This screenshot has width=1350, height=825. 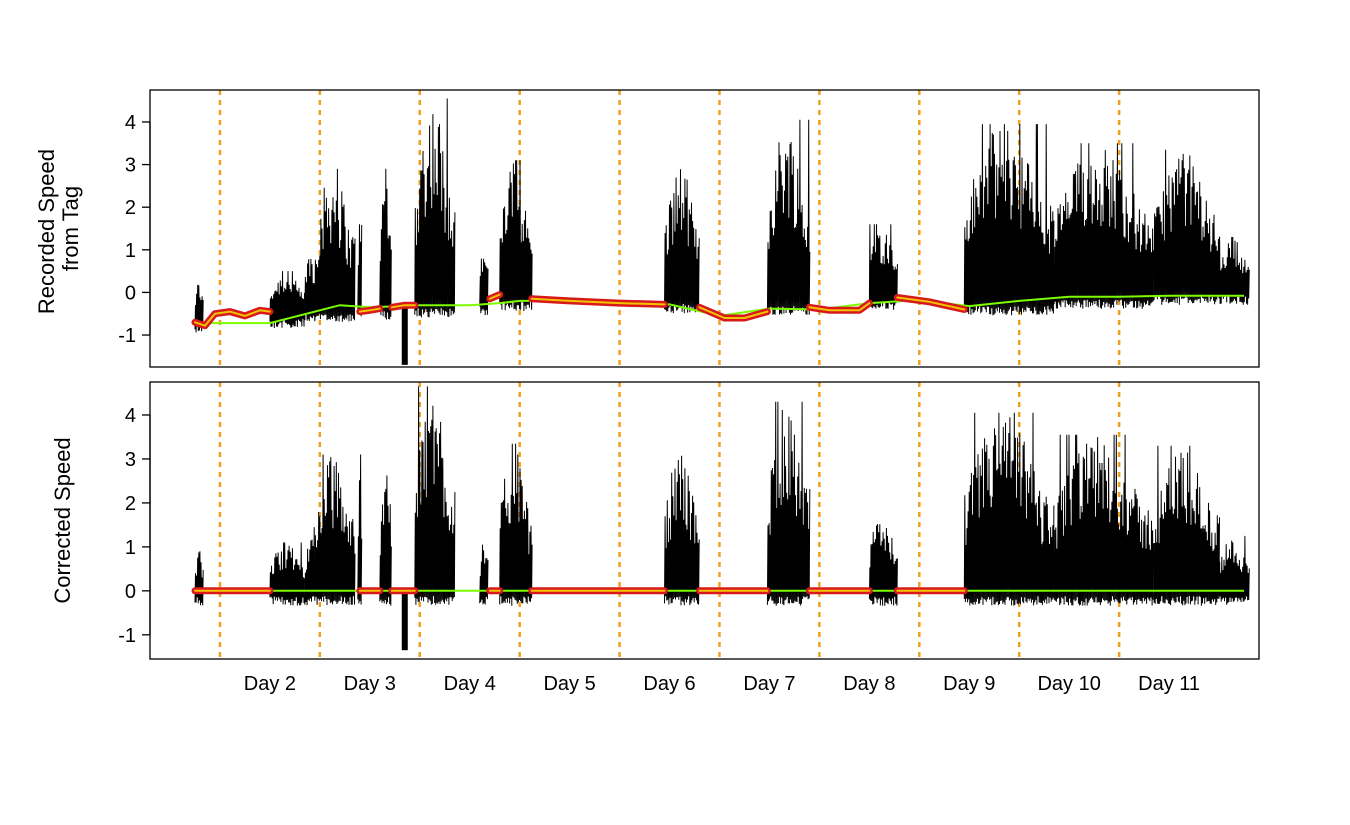 I want to click on x-tick-label: Day 6, so click(x=669, y=684).